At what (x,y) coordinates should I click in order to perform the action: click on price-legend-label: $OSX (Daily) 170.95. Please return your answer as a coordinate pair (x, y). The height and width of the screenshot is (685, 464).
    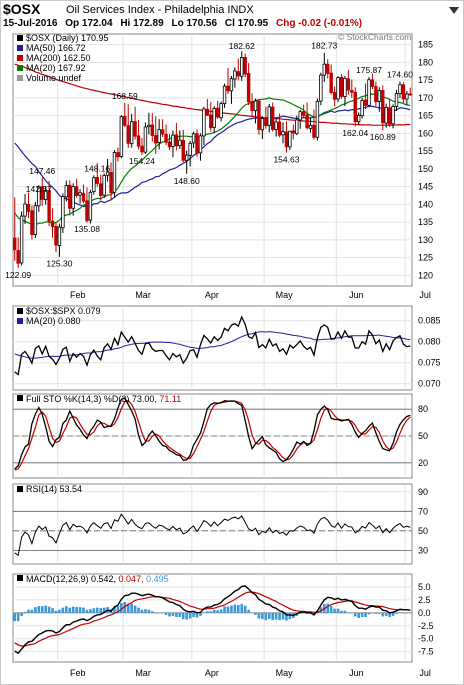
    Looking at the image, I should click on (67, 38).